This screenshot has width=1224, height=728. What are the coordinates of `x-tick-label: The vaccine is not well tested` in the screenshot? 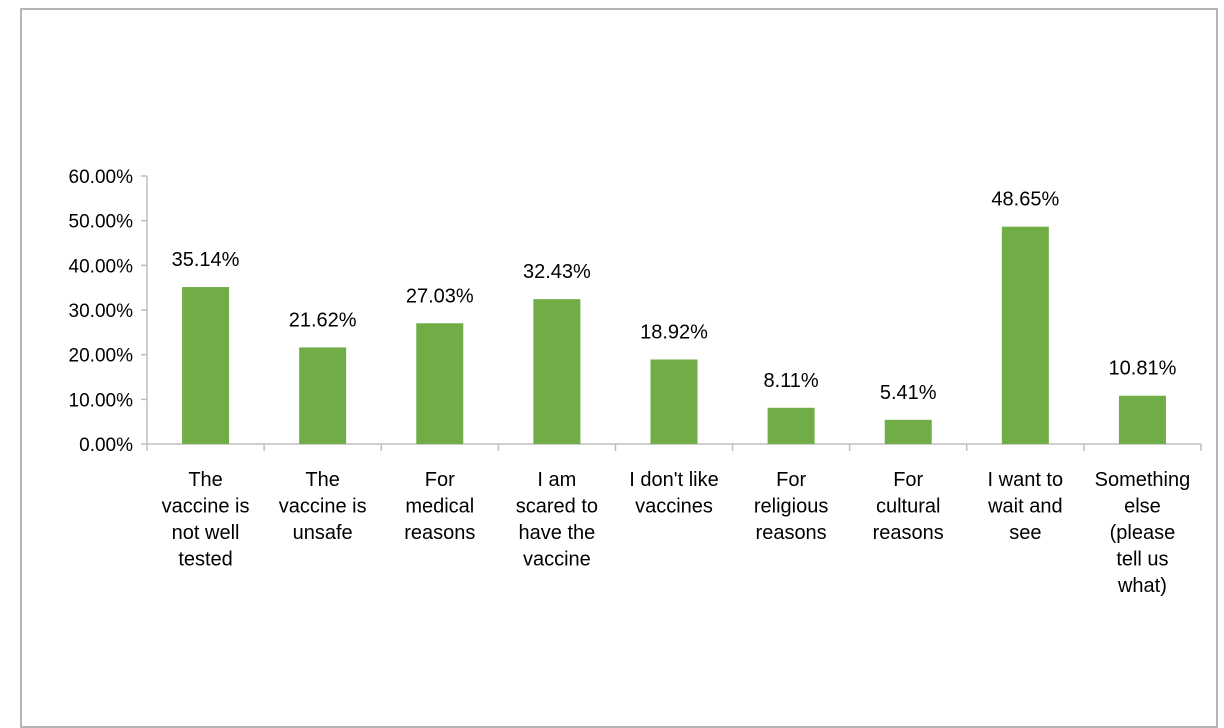 It's located at (206, 520).